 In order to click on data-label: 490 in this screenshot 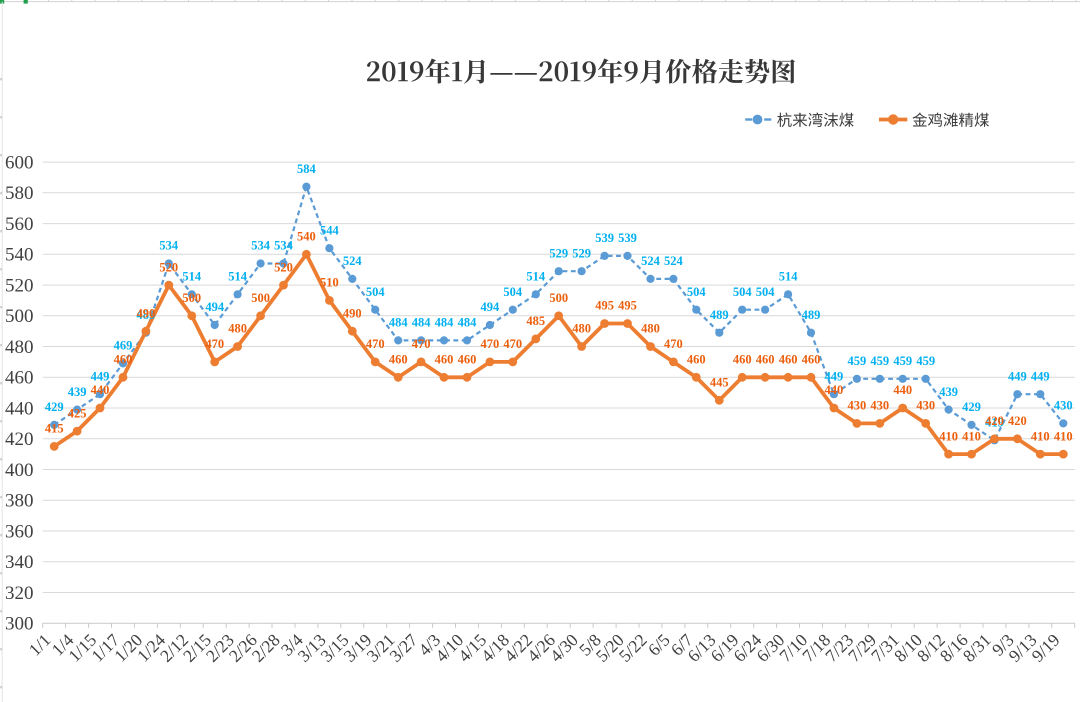, I will do `click(146, 313)`.